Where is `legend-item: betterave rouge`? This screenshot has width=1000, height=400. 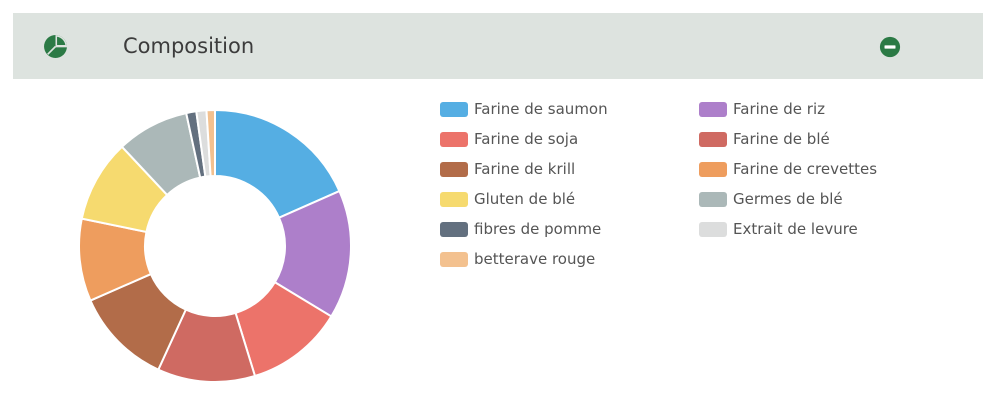
legend-item: betterave rouge is located at coordinates (517, 259).